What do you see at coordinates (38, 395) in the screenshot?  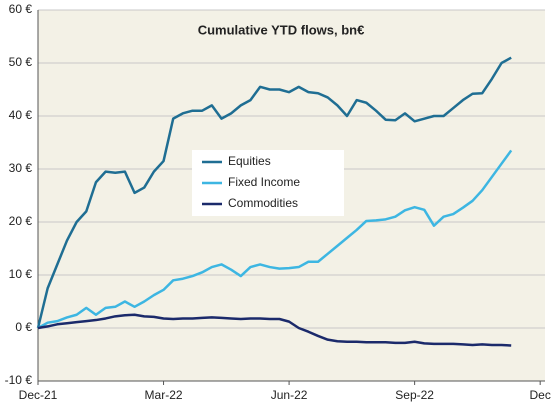 I see `x-tick-label: Dec-21` at bounding box center [38, 395].